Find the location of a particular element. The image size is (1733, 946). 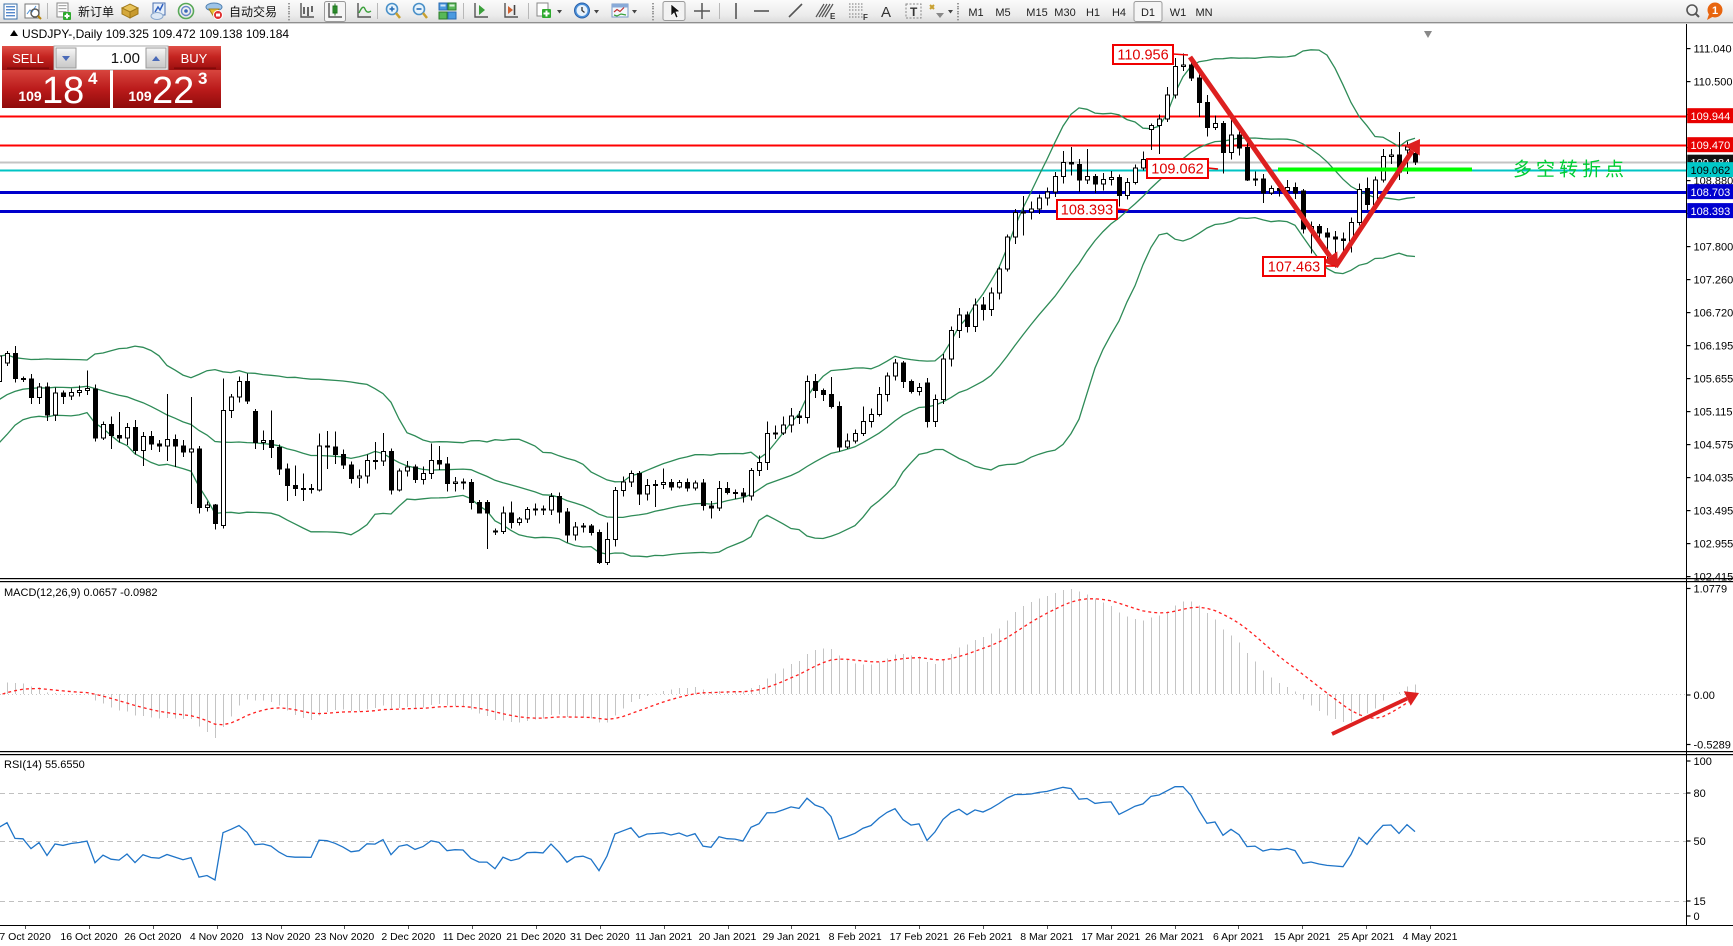

svg-text: T is located at coordinates (914, 12).